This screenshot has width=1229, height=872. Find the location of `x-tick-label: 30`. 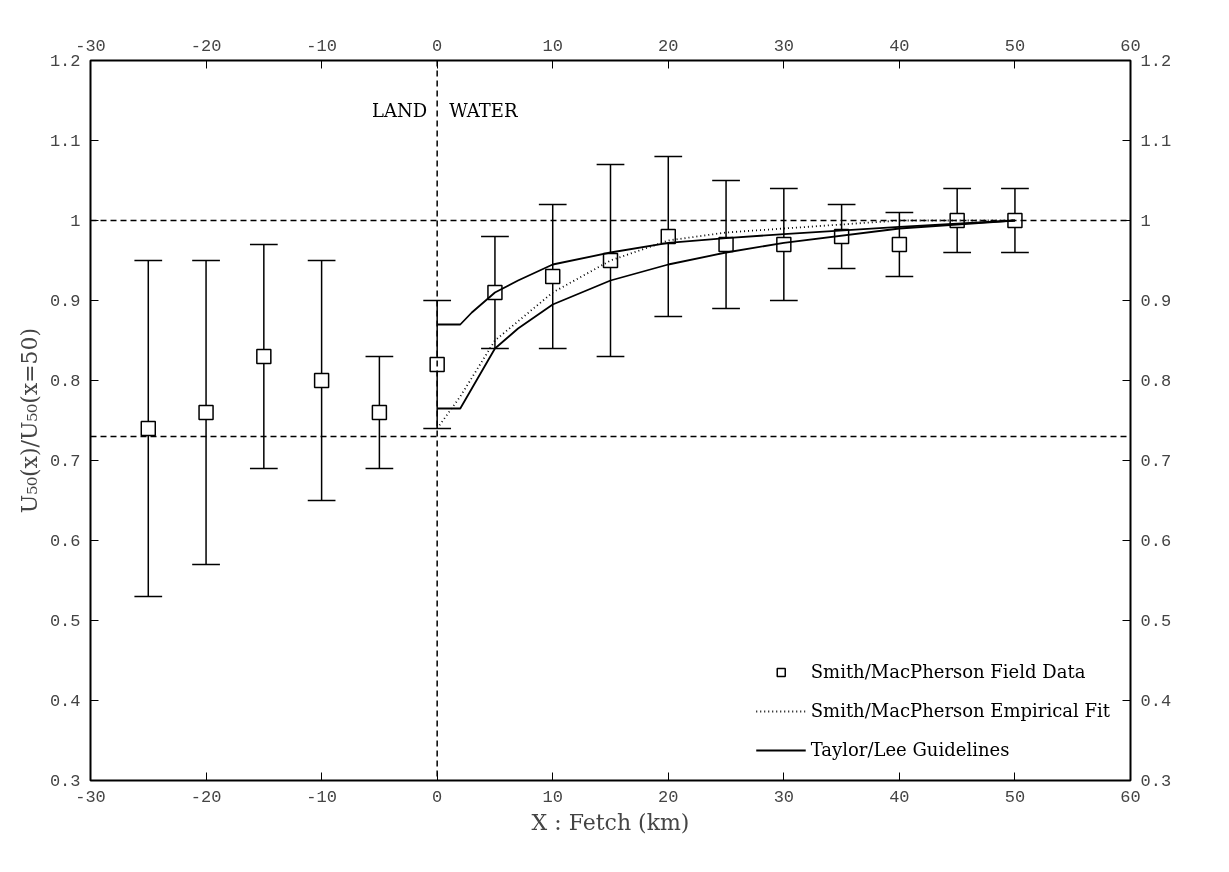

x-tick-label: 30 is located at coordinates (784, 46).